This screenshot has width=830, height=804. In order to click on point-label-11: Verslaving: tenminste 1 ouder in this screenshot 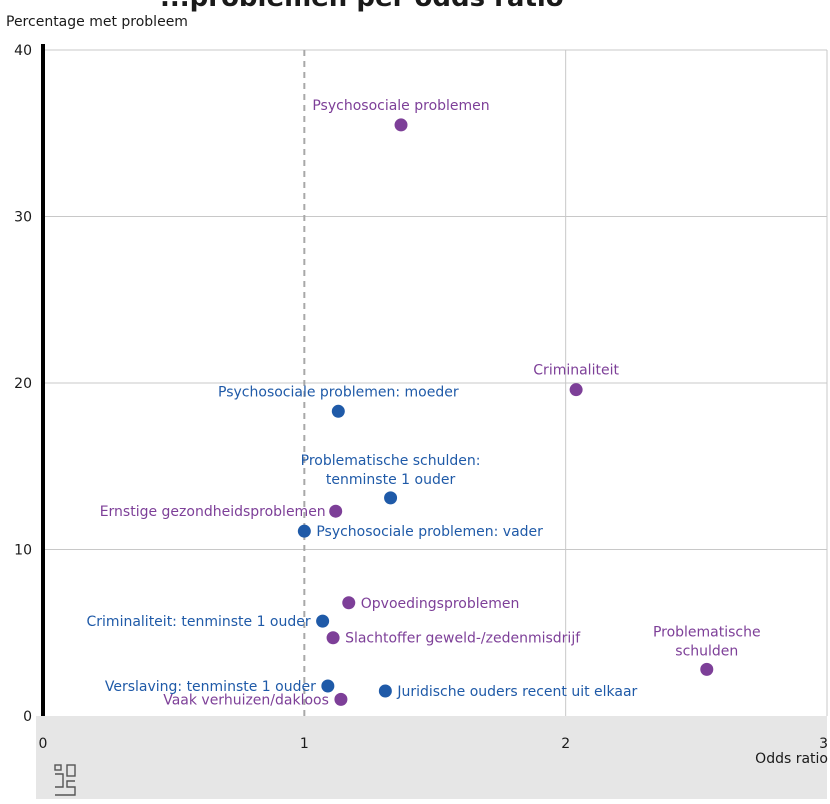, I will do `click(210, 687)`.